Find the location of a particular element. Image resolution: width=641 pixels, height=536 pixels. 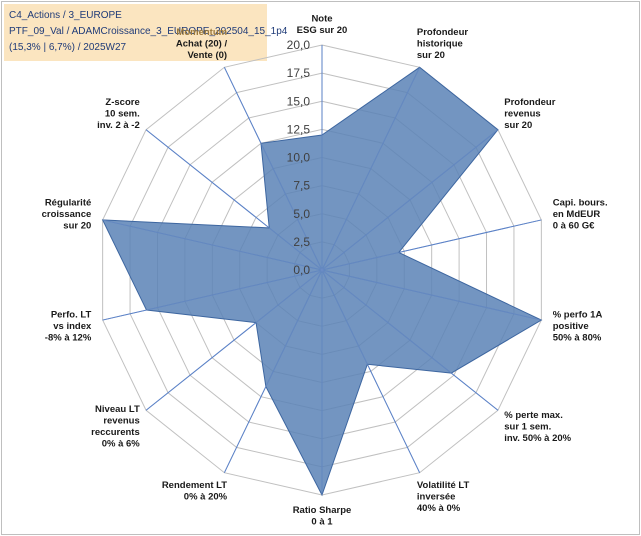

radial-tick-label: 7,5 is located at coordinates (301, 186).